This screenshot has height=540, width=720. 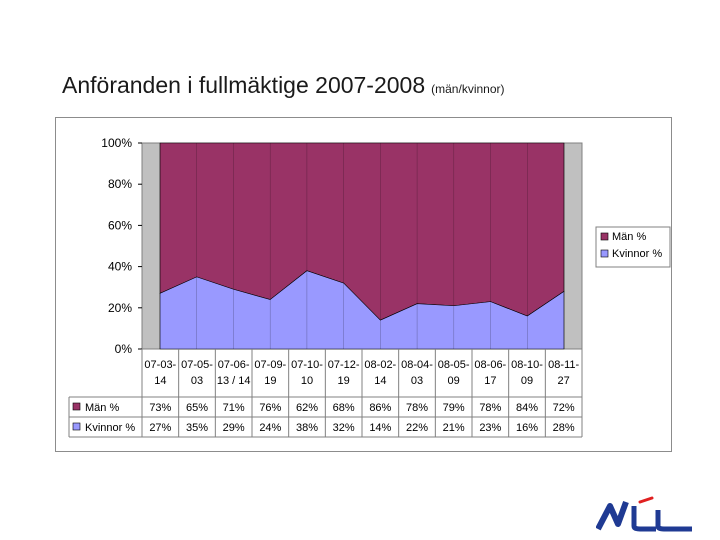 I want to click on y-tick-label: 100%, so click(x=116, y=143).